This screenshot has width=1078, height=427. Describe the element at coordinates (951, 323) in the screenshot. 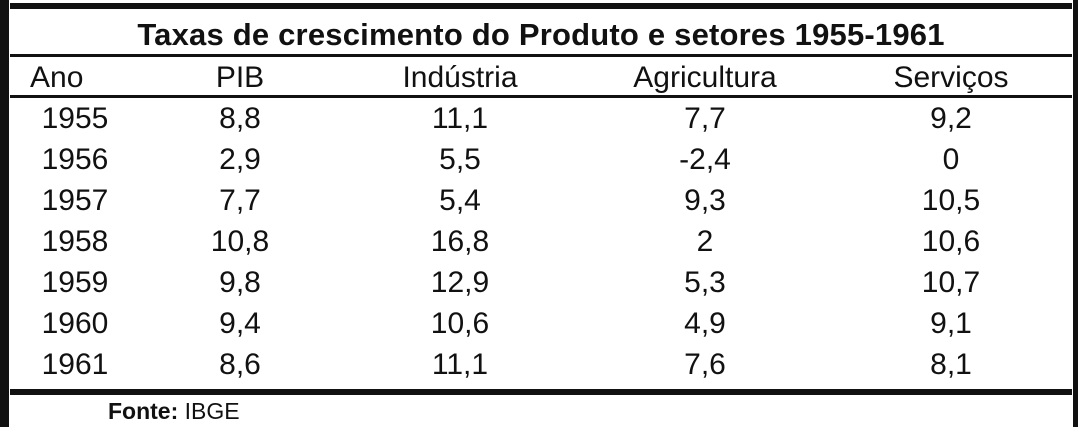

I see `table-cell-servicos: 9,1` at that location.